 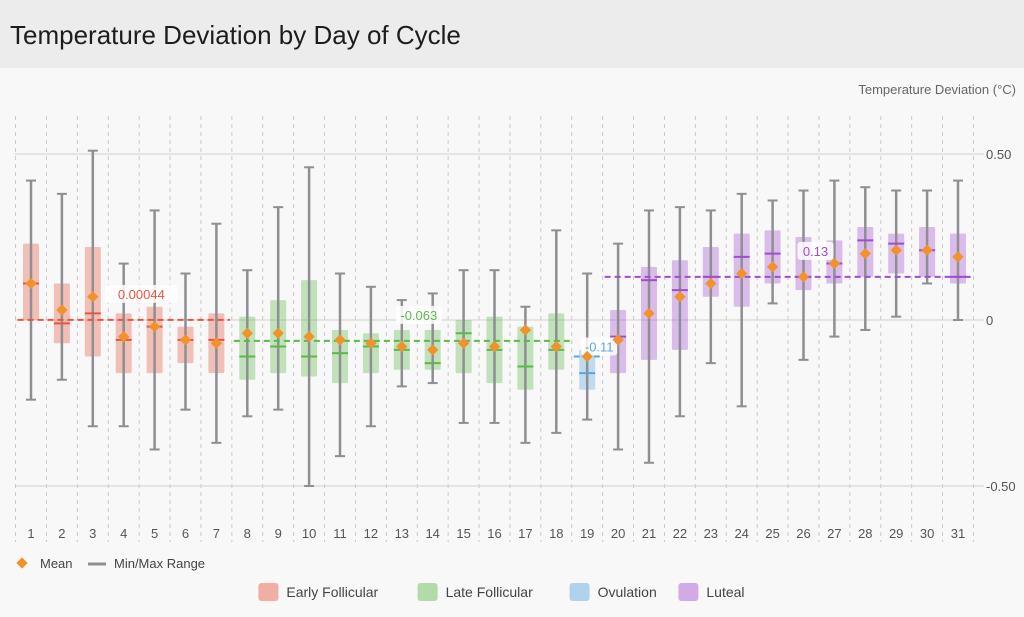 I want to click on x-tick-label: 11, so click(x=340, y=533).